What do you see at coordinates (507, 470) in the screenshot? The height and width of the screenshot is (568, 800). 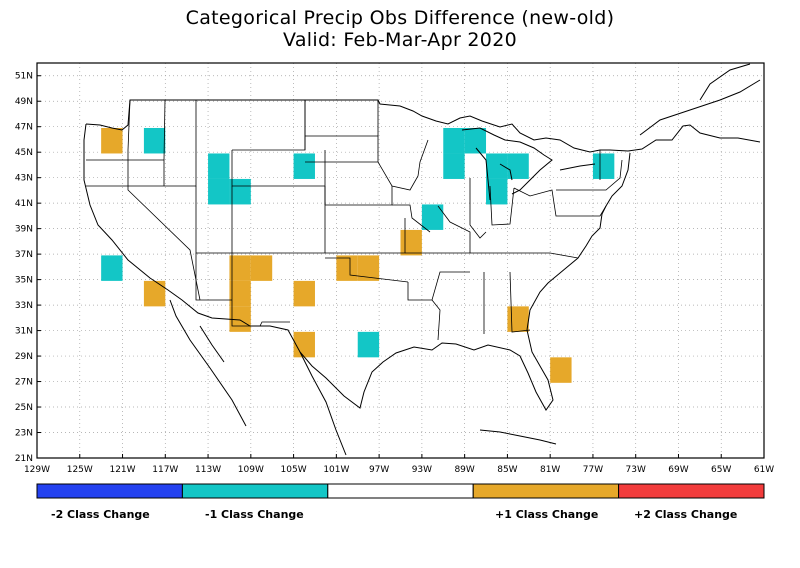 I see `lon-tick-label: 85W` at bounding box center [507, 470].